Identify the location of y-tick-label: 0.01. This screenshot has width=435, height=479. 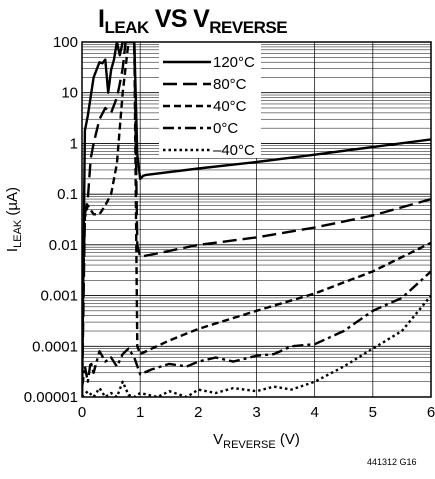
(63, 245).